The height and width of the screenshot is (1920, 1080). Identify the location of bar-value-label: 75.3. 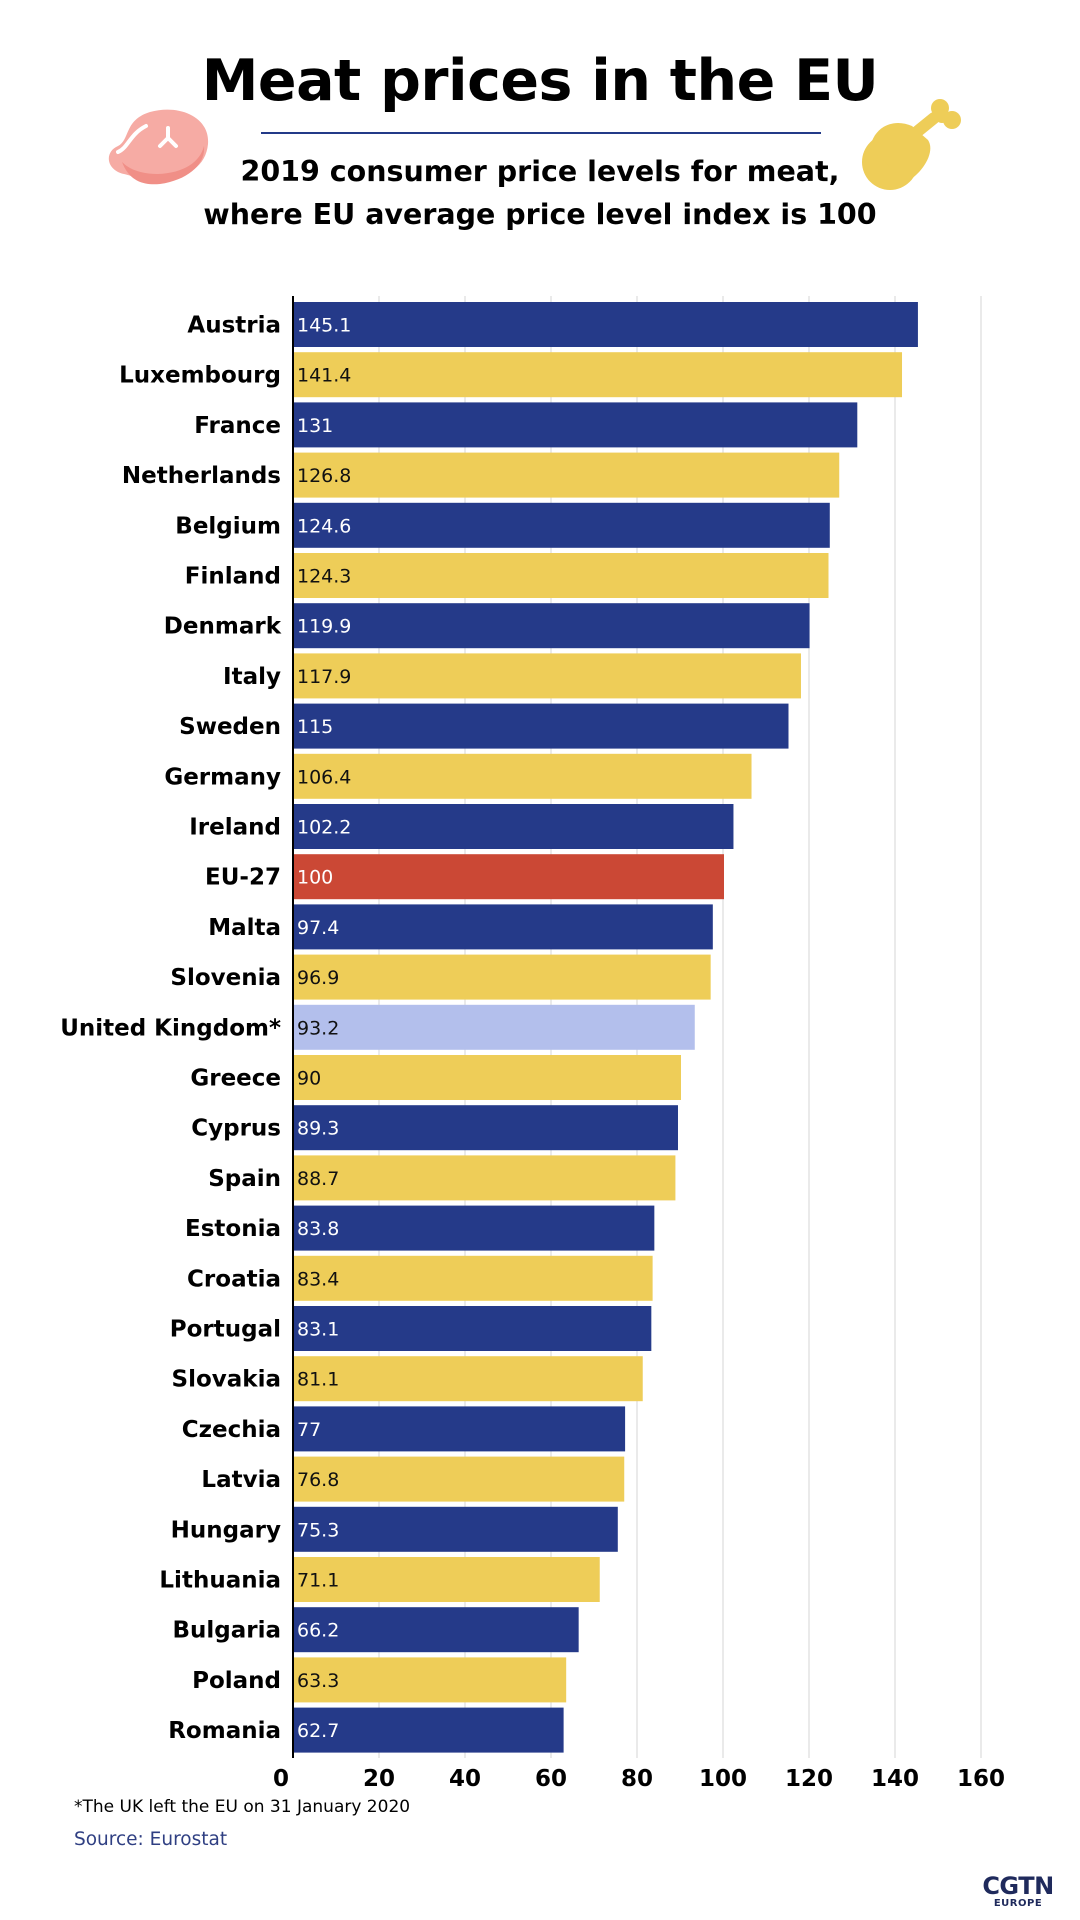
(318, 1530).